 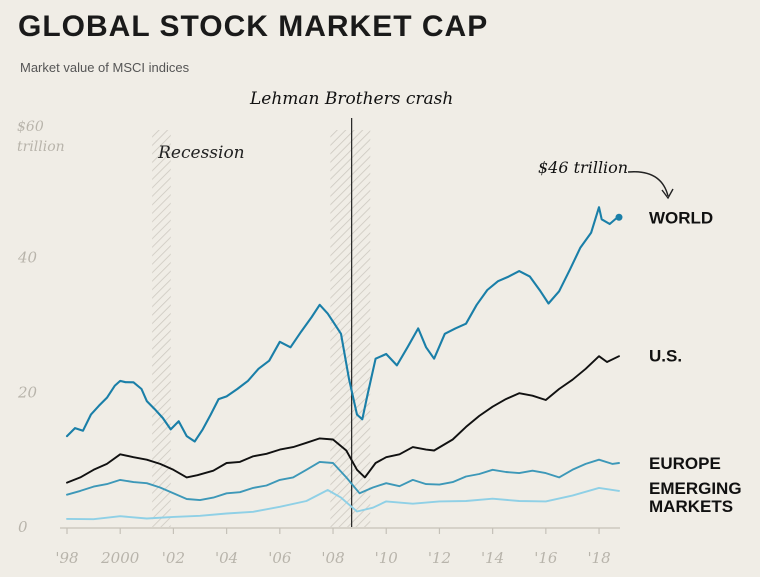 What do you see at coordinates (583, 167) in the screenshot?
I see `annotation-label: $46 trillion` at bounding box center [583, 167].